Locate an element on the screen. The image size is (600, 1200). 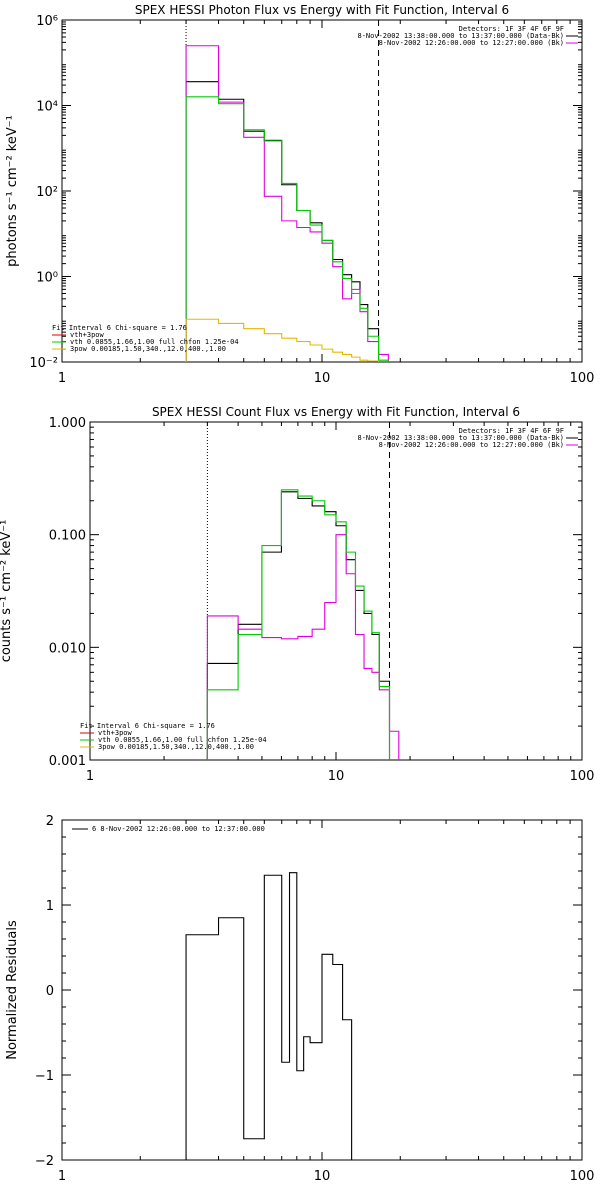
y-axis-label: photons s⁻¹ cm⁻² keV⁻¹ is located at coordinates (12, 191).